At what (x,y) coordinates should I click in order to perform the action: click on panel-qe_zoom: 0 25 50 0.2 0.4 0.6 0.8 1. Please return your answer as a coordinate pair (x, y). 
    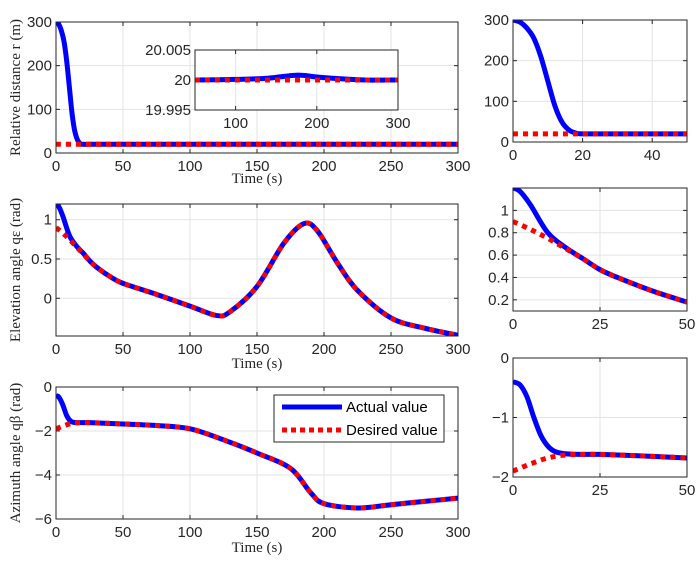
    Looking at the image, I should click on (592, 260).